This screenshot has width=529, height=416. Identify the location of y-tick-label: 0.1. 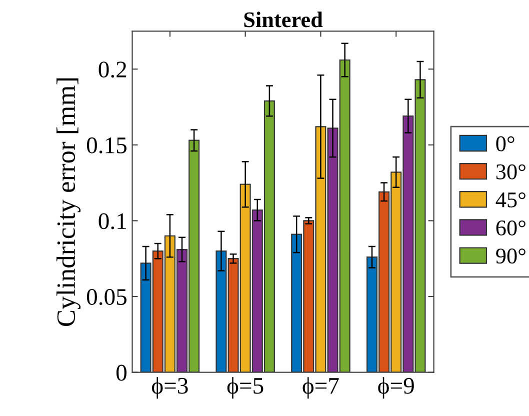
(112, 221).